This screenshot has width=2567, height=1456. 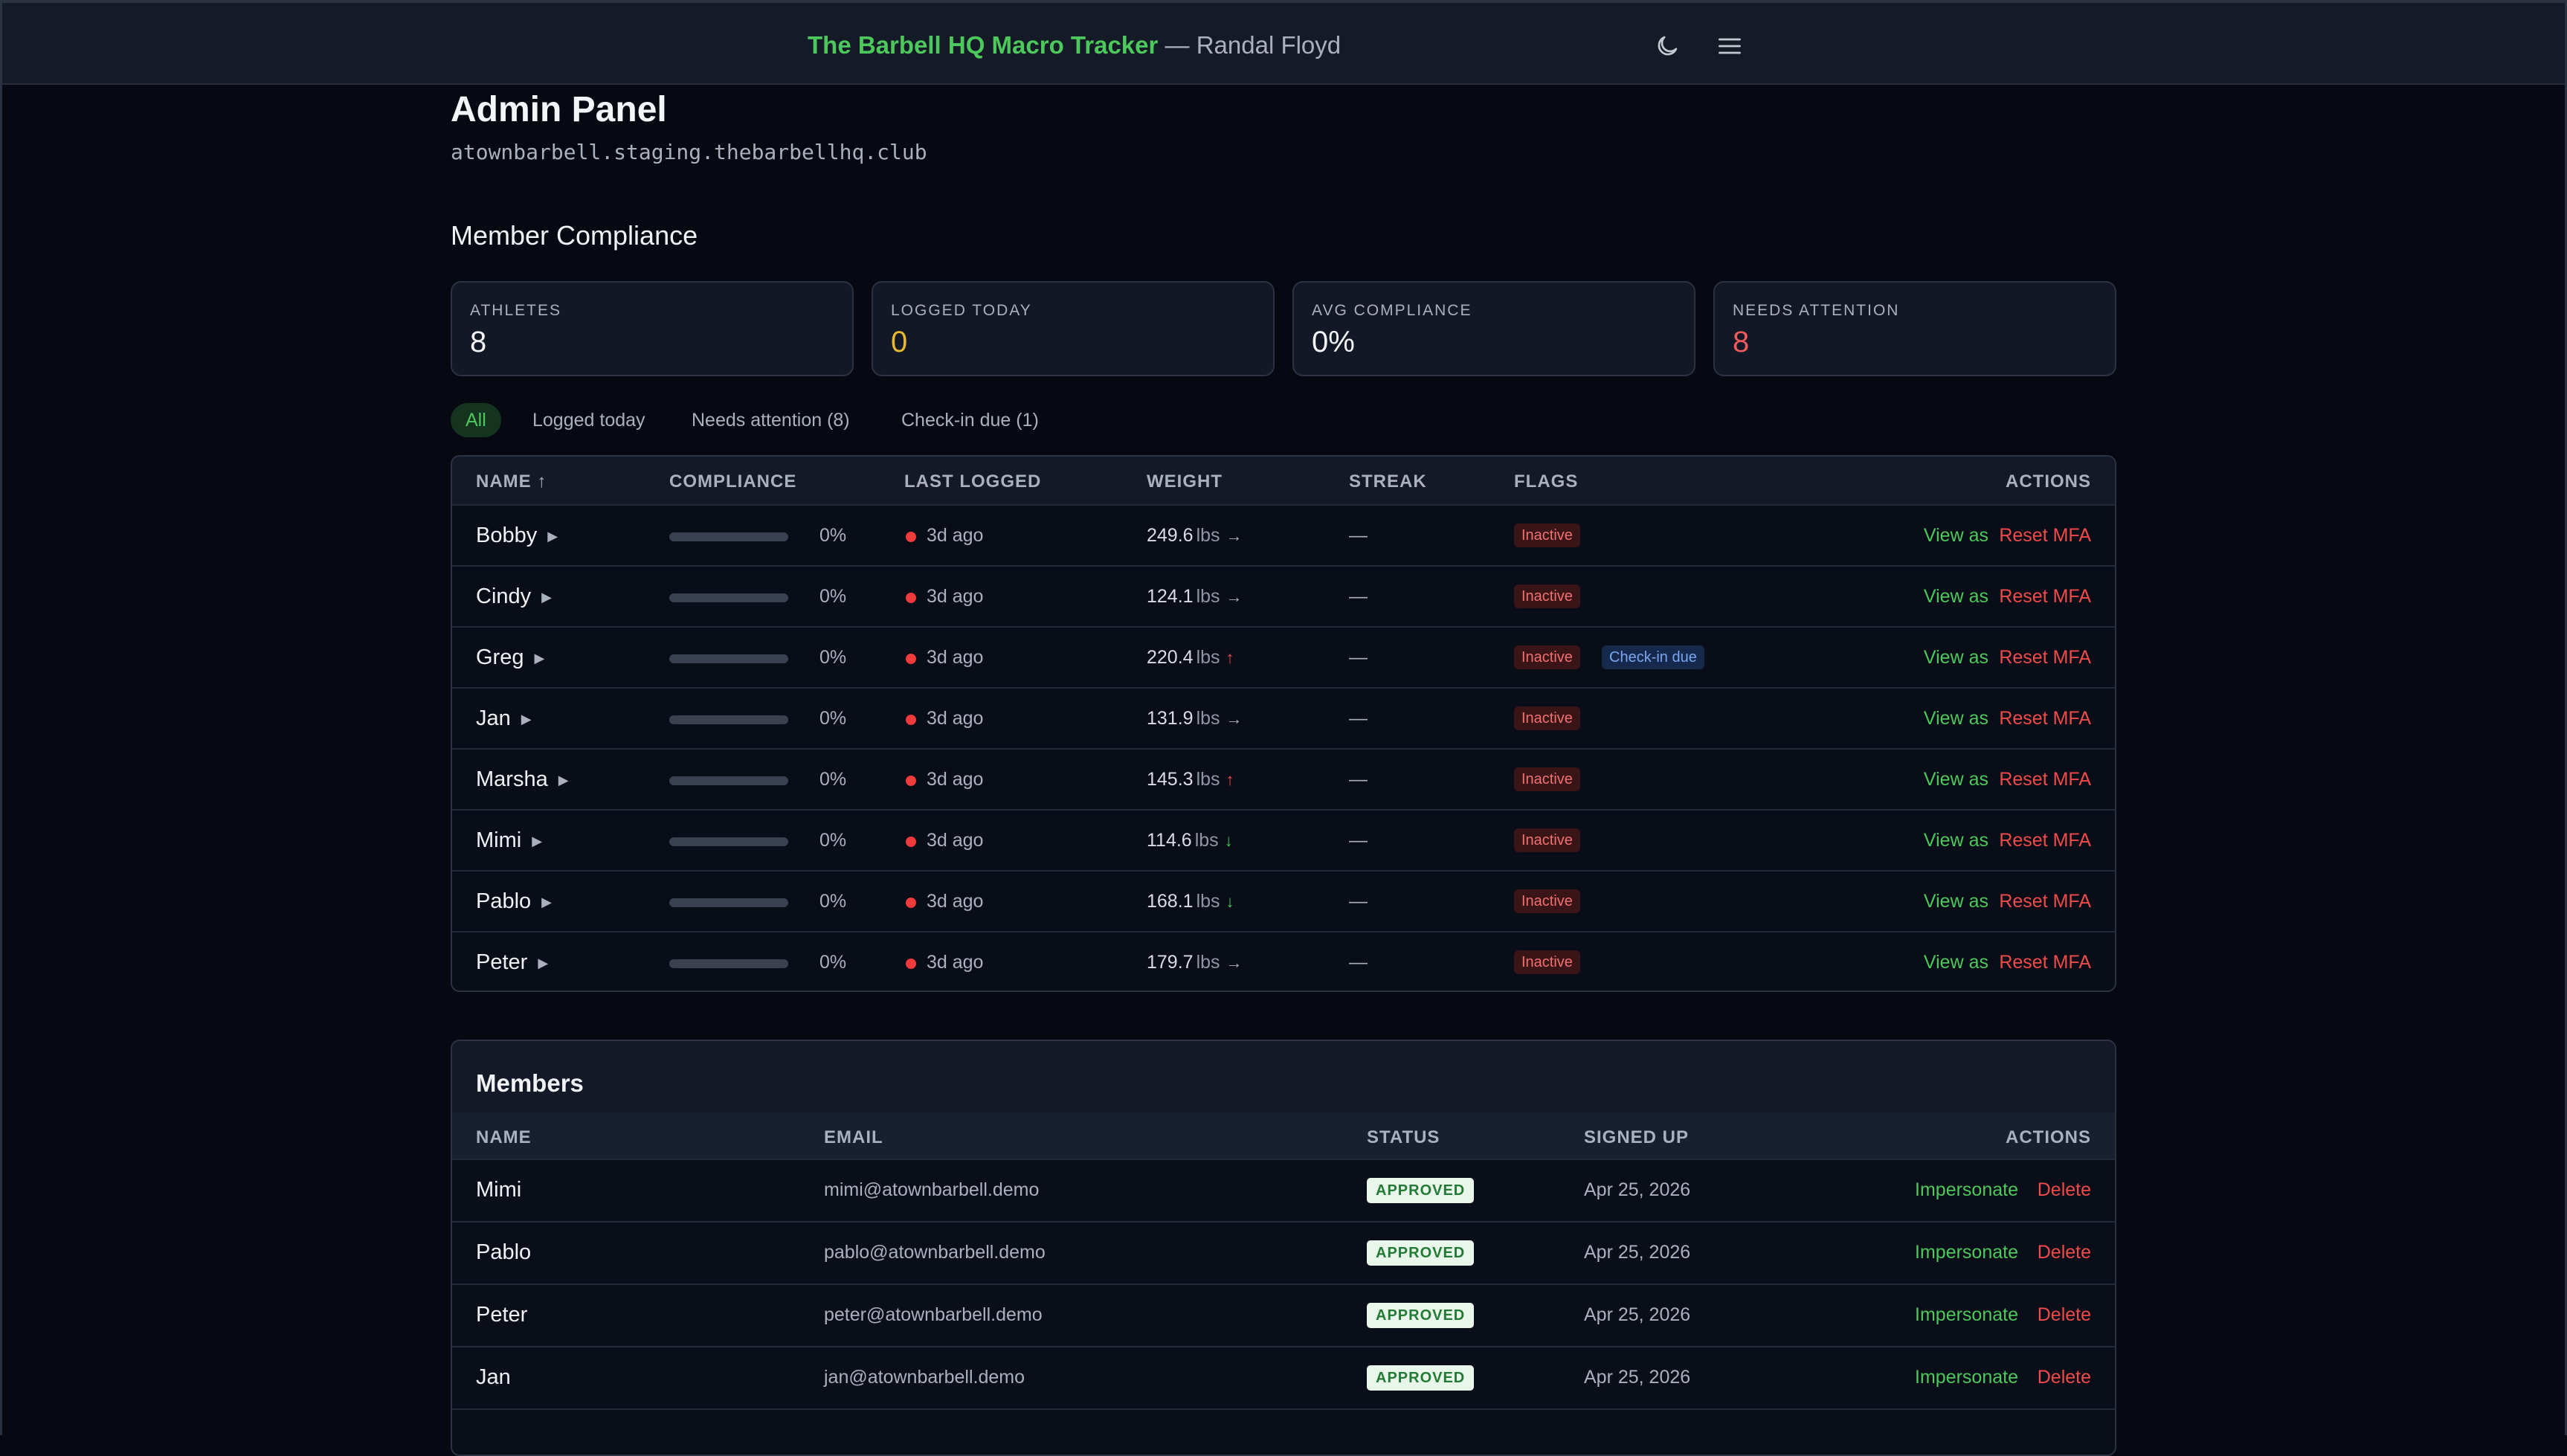 What do you see at coordinates (1816, 310) in the screenshot?
I see `stat-label: NEEDS ATTENTION` at bounding box center [1816, 310].